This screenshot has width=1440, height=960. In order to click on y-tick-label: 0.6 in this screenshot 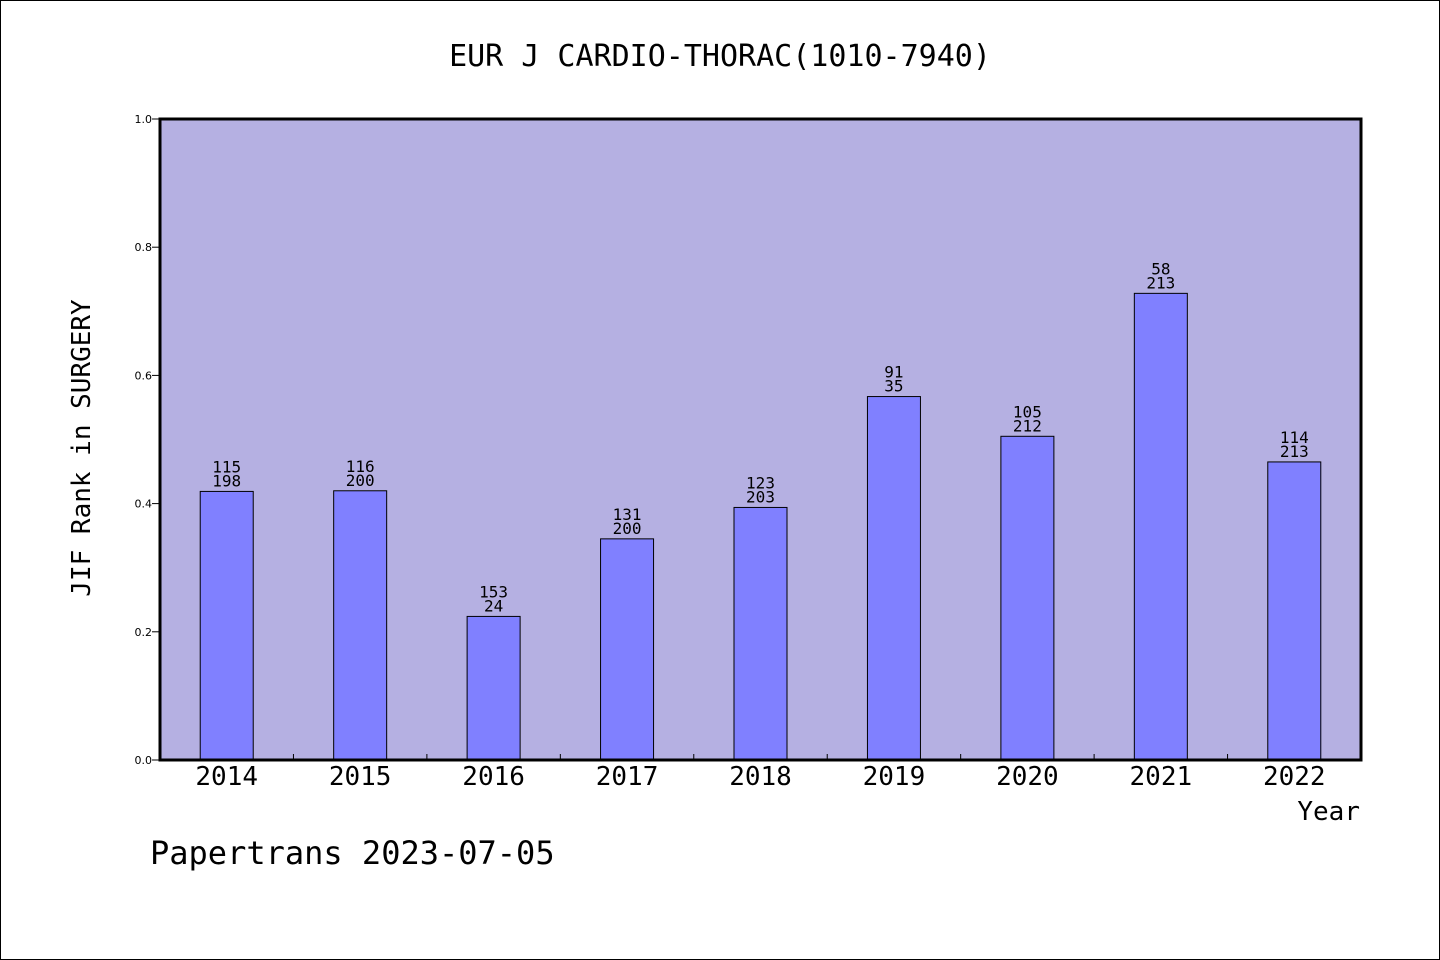, I will do `click(144, 375)`.